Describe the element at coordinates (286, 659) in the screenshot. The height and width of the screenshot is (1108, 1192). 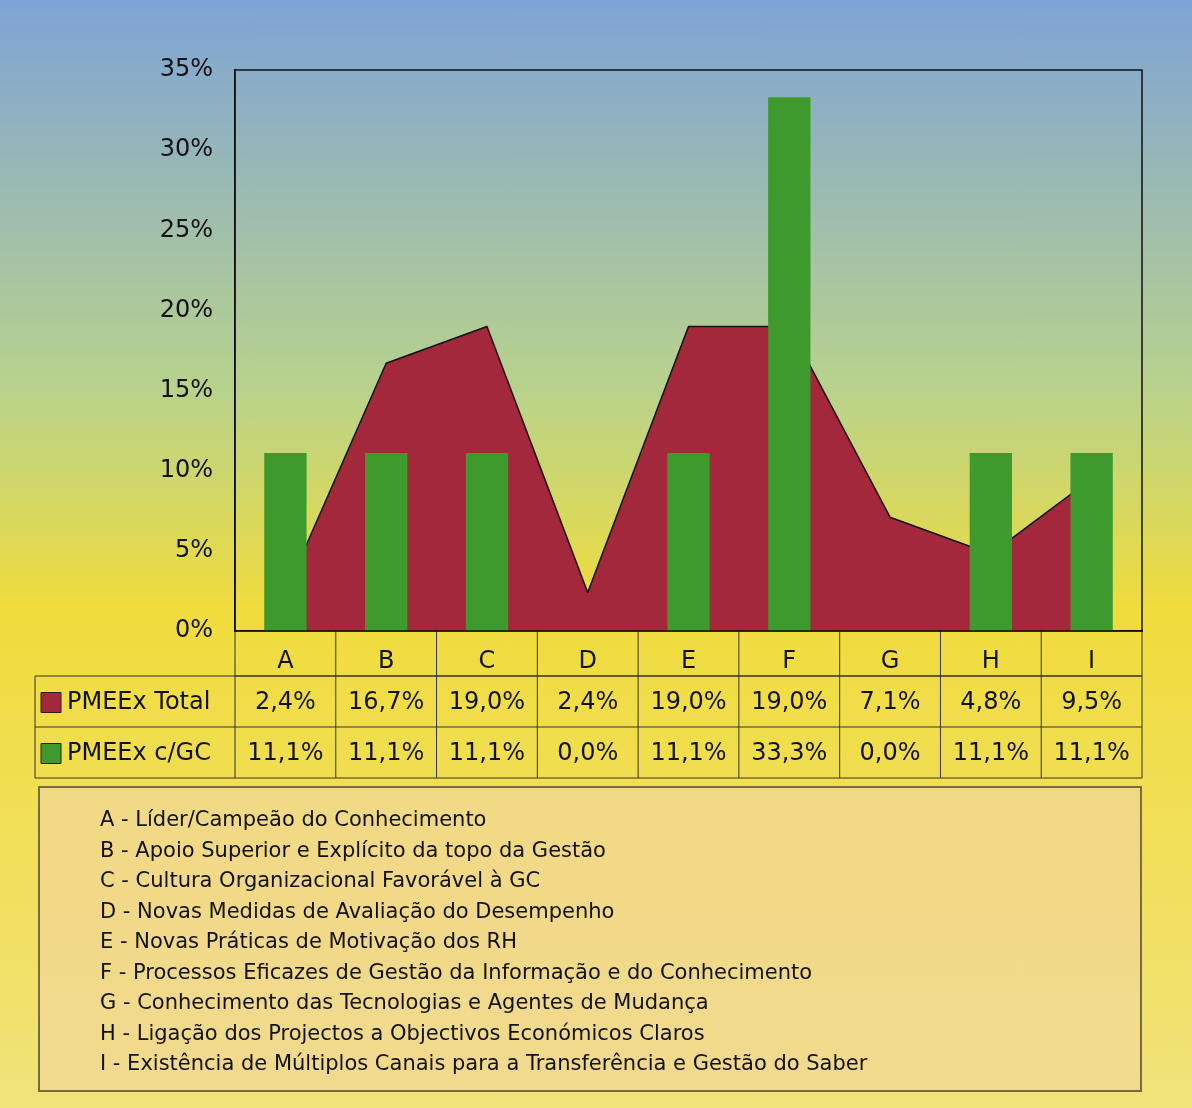
I see `x-tick-label: A` at that location.